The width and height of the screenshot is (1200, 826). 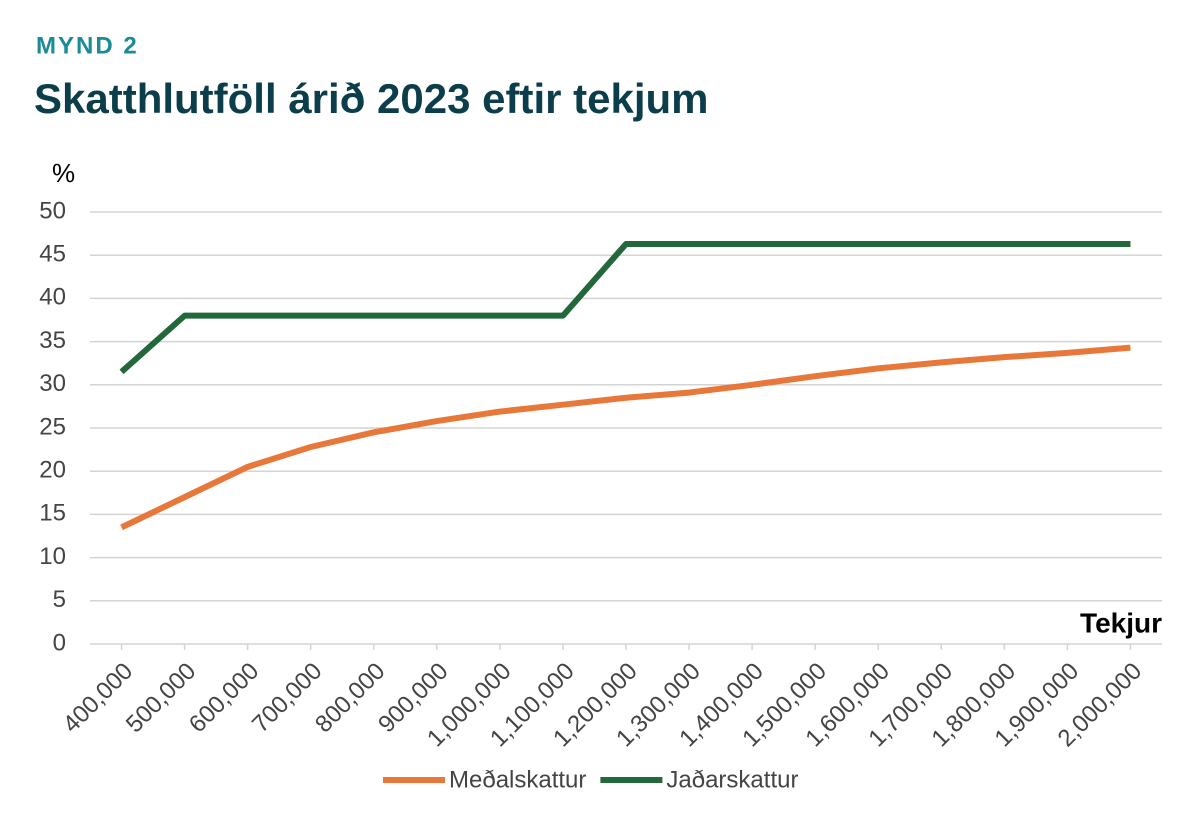 What do you see at coordinates (52, 340) in the screenshot?
I see `y-tick-label: 35` at bounding box center [52, 340].